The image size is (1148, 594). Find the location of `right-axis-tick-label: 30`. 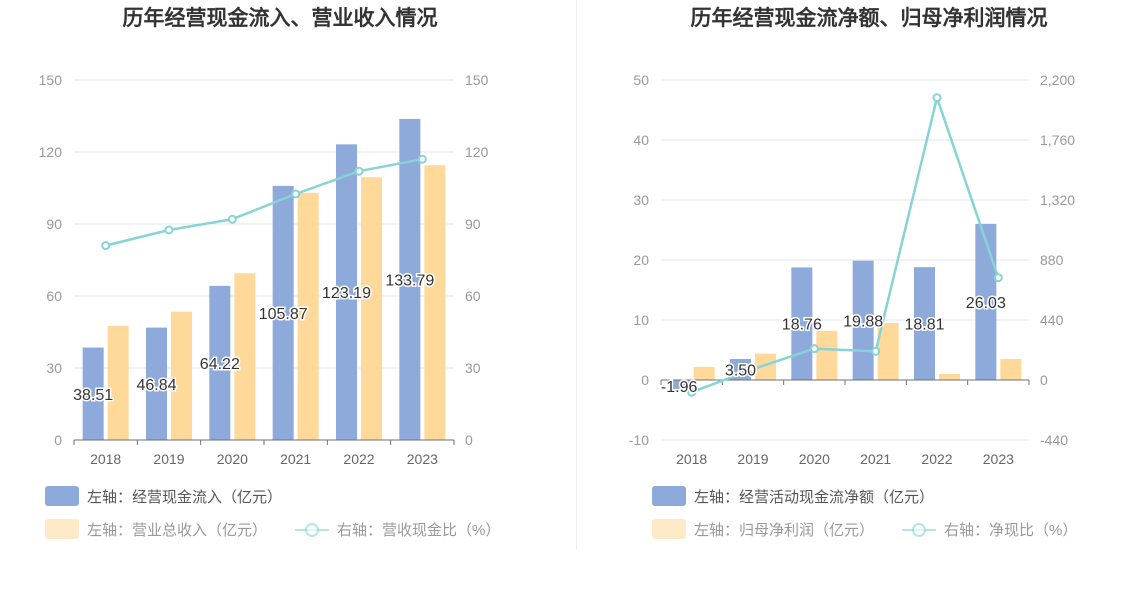

right-axis-tick-label: 30 is located at coordinates (473, 368).